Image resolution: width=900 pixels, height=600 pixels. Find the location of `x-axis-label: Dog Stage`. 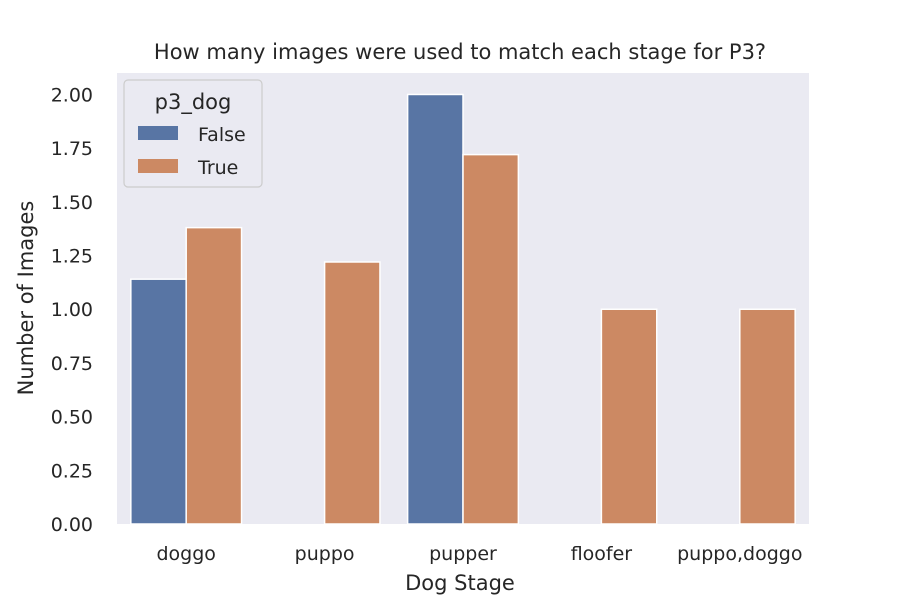

x-axis-label: Dog Stage is located at coordinates (460, 583).